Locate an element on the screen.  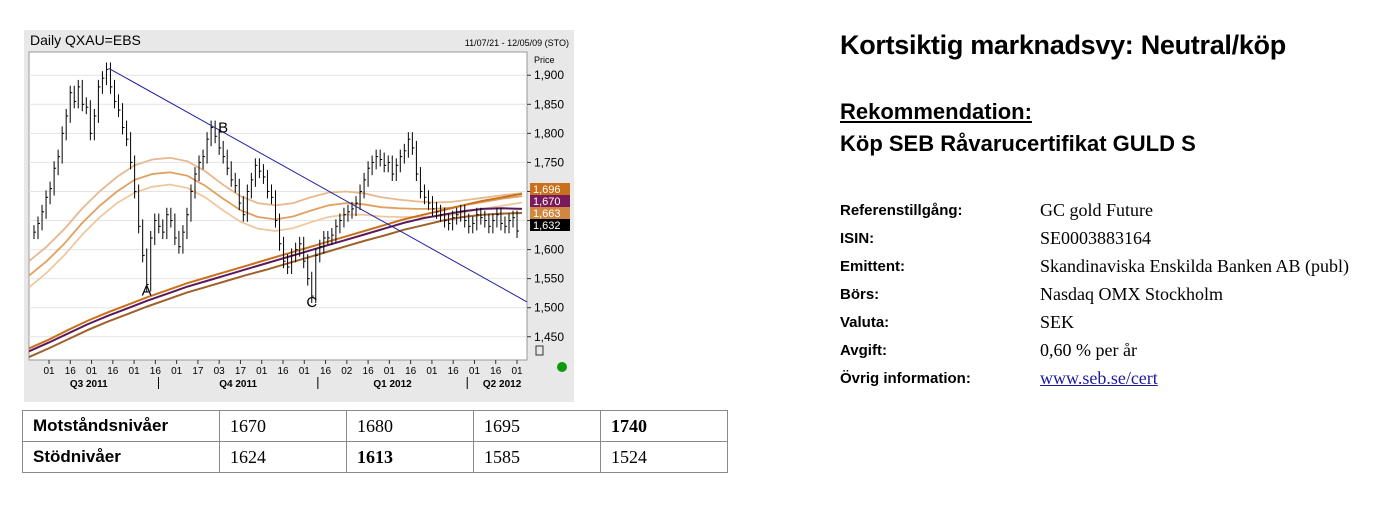
resistance-level-4: 1740 is located at coordinates (664, 426).